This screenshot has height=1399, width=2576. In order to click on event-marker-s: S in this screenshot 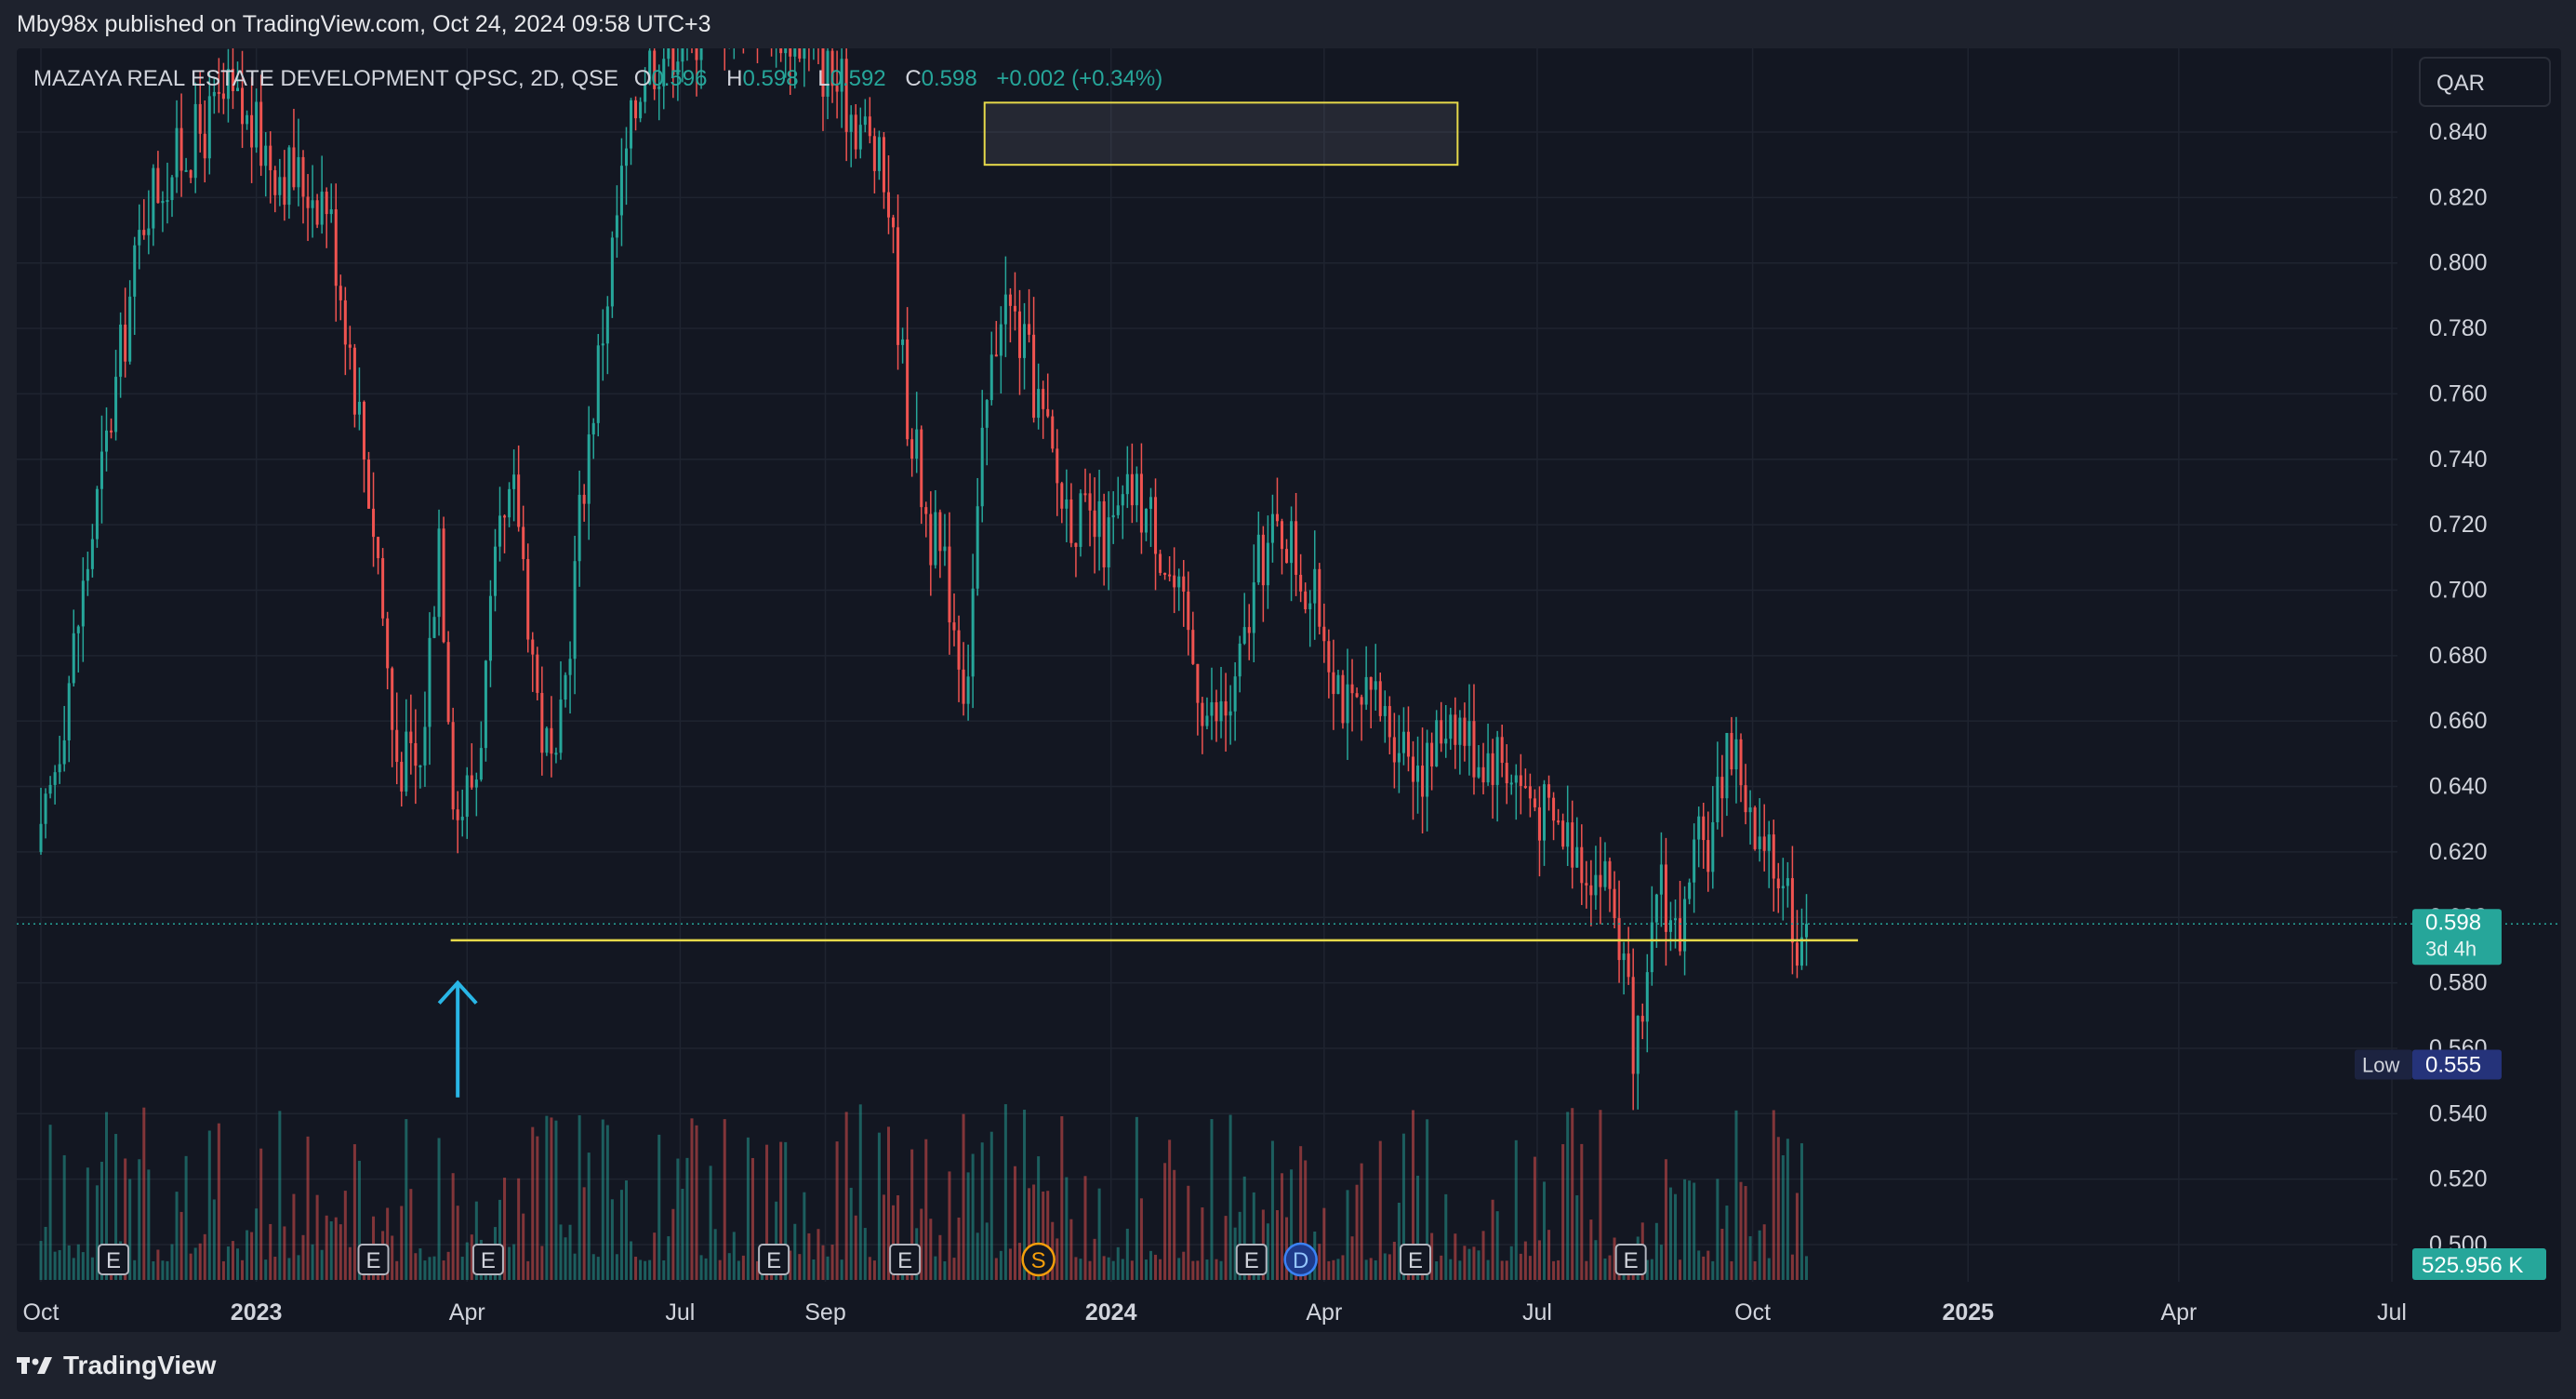, I will do `click(1038, 1260)`.